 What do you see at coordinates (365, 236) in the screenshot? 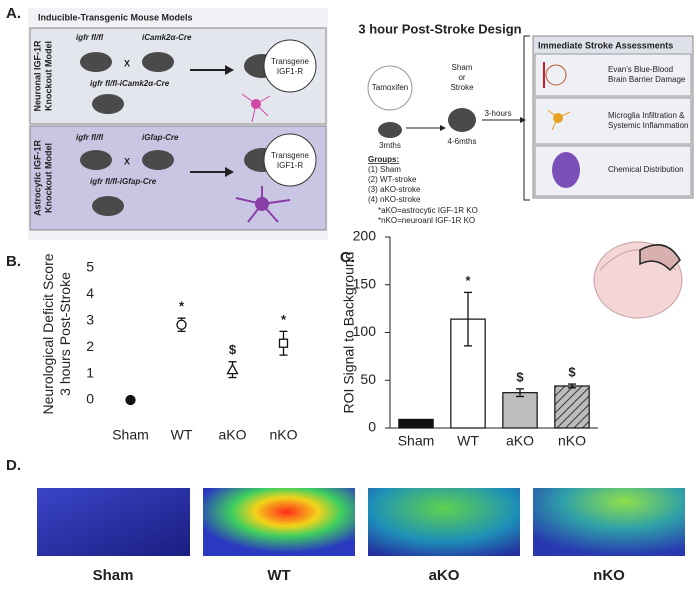
I see `y-tick-label: 200` at bounding box center [365, 236].